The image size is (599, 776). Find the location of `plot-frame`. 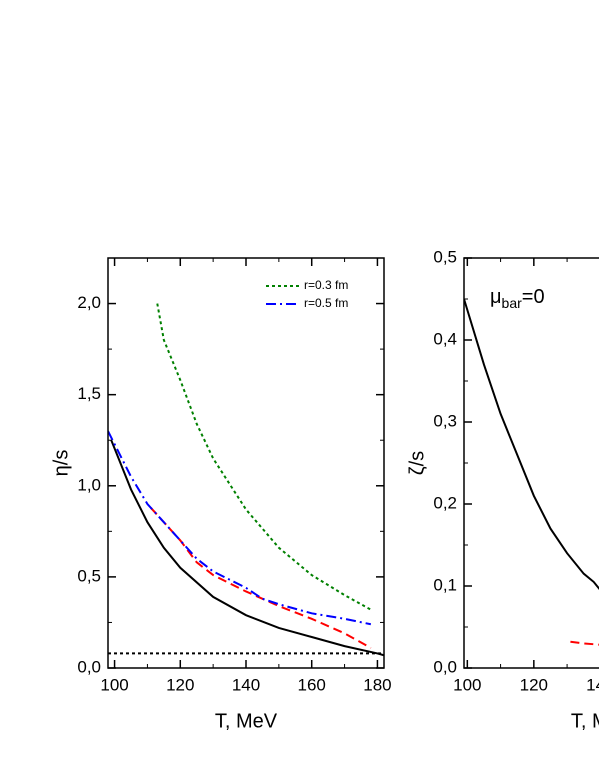

plot-frame is located at coordinates (531, 463).